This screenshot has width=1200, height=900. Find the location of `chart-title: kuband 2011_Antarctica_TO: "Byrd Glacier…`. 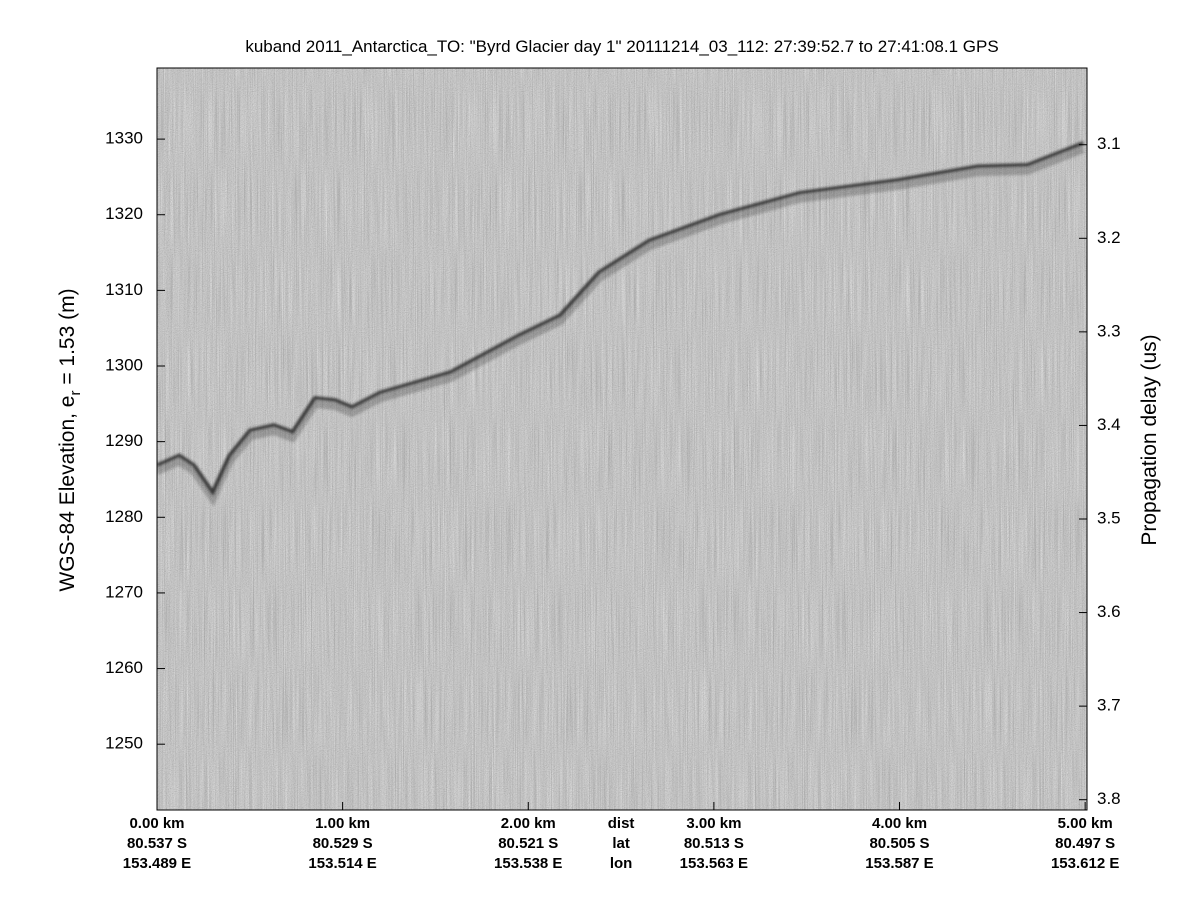

chart-title: kuband 2011_Antarctica_TO: "Byrd Glacier… is located at coordinates (621, 46).